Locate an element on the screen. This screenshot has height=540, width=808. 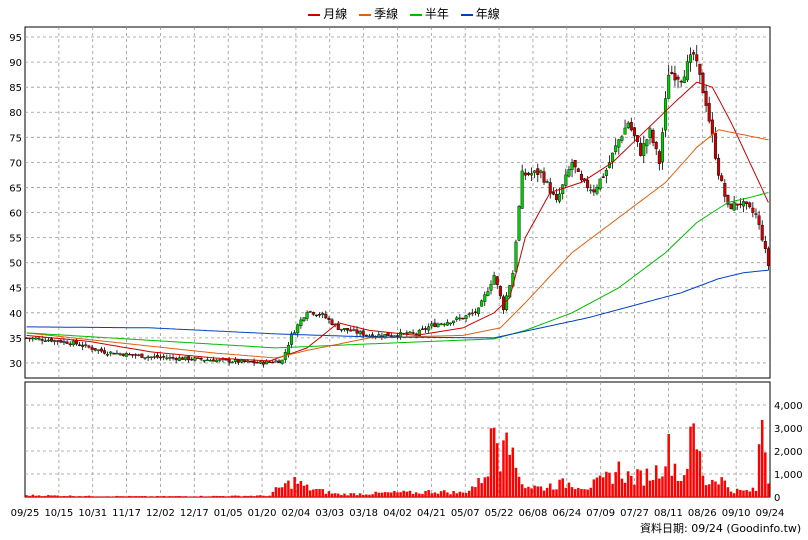
x-tick-label: 01/05 is located at coordinates (228, 513).